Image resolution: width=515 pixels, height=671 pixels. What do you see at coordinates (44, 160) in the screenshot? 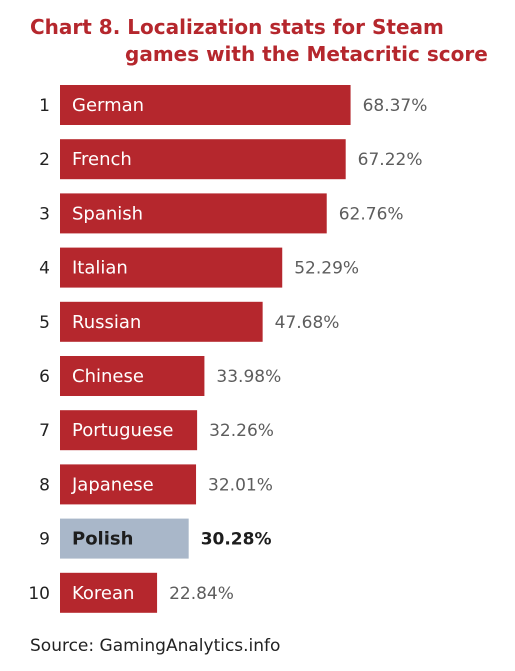
I see `rank-label-french: 2` at bounding box center [44, 160].